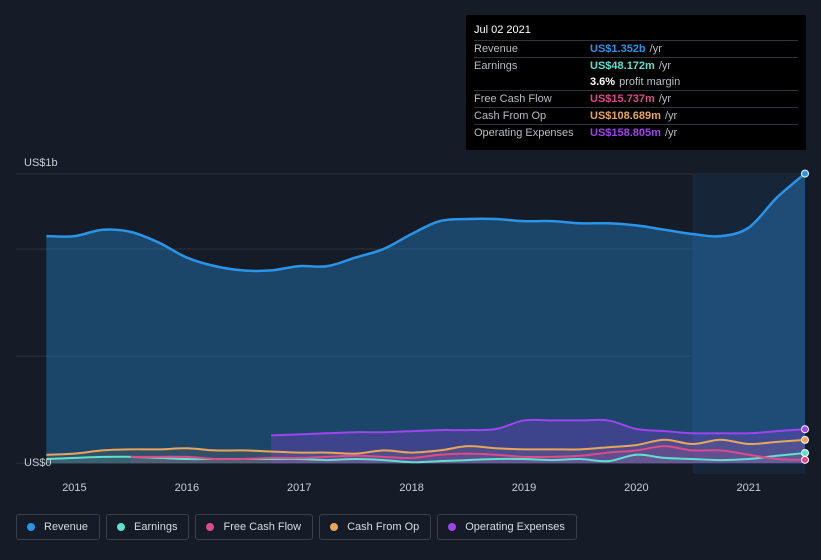  Describe the element at coordinates (650, 82) in the screenshot. I see `tooltip-unit: profit margin` at that location.